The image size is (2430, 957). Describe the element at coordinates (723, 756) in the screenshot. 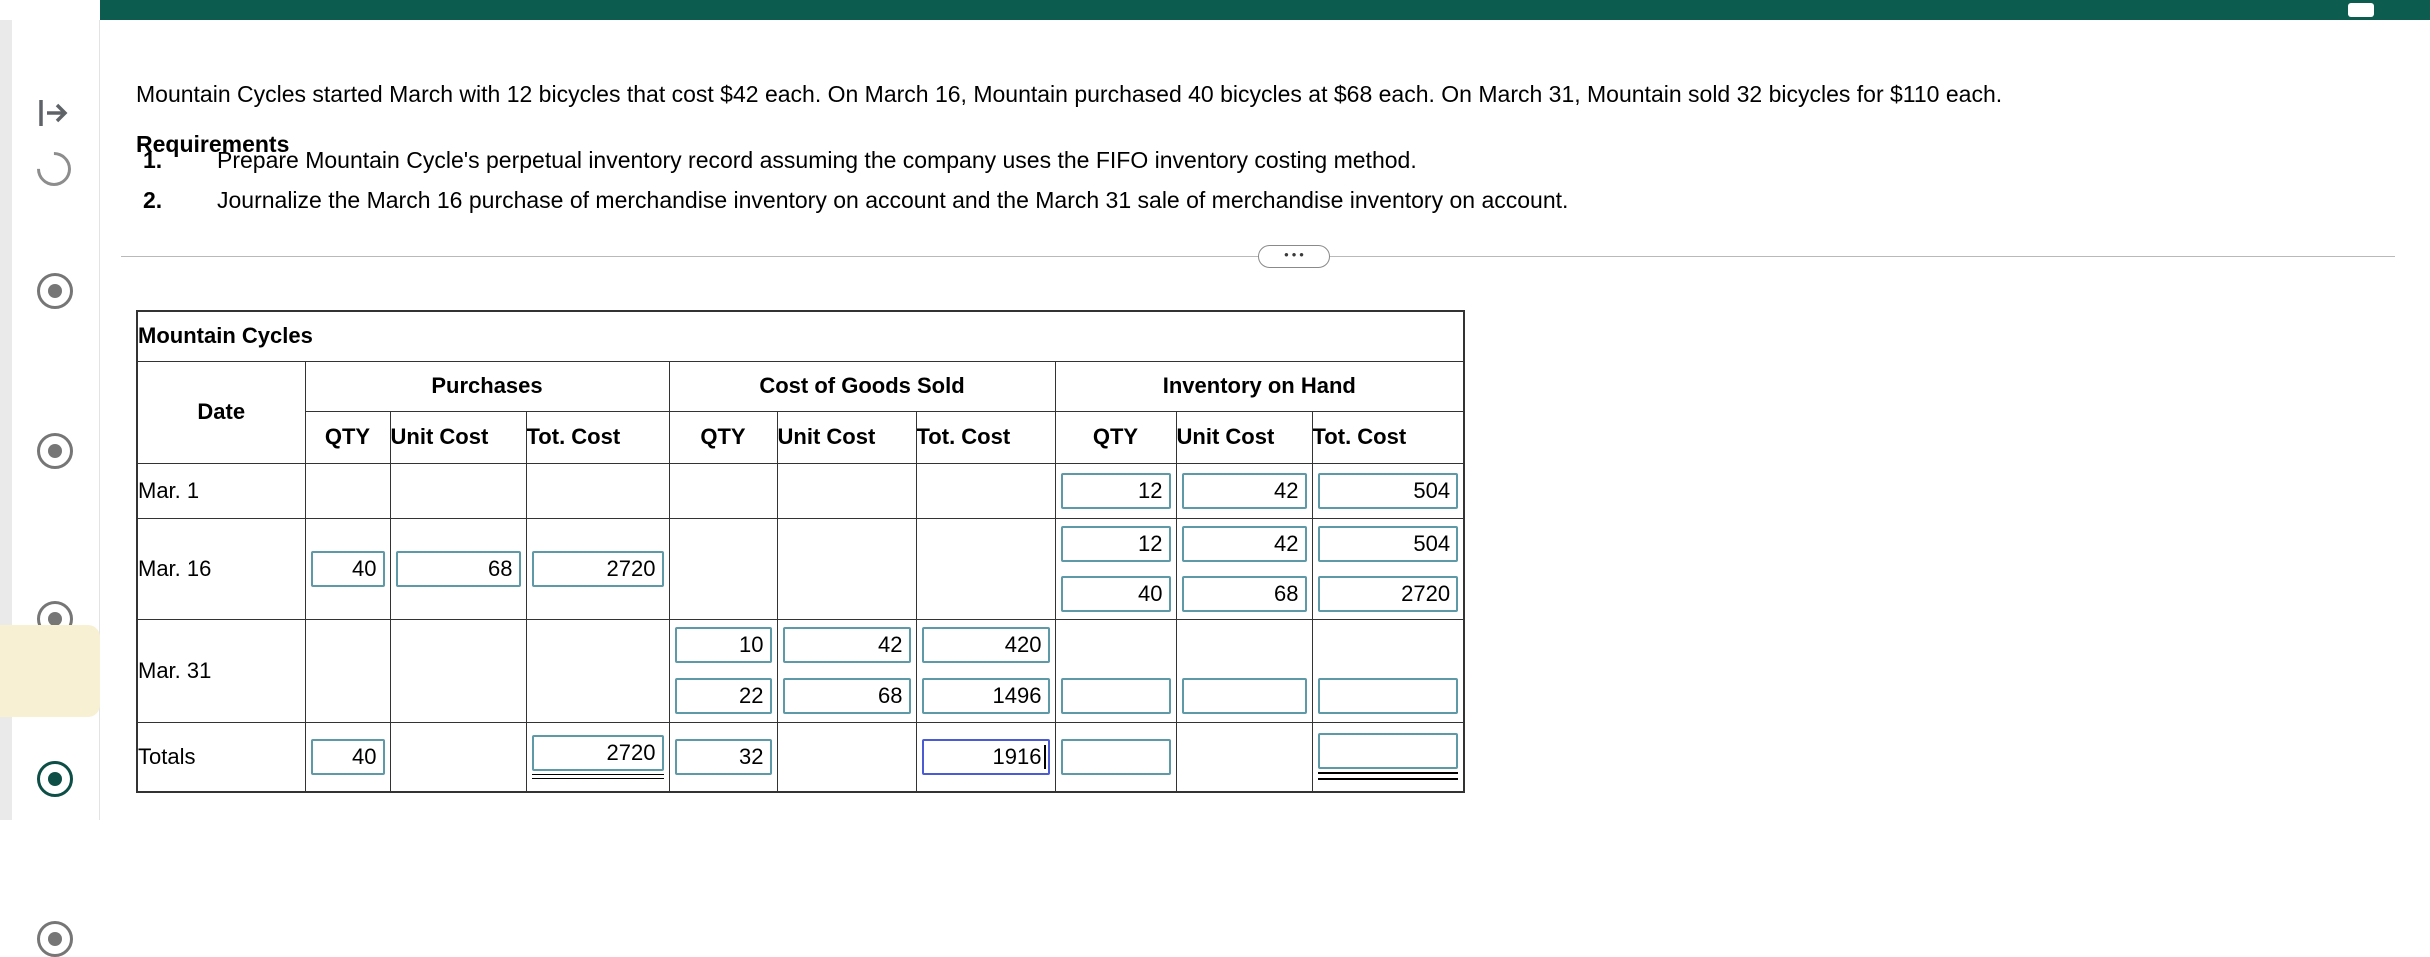

I see `totals-cogs-qty-input` at that location.